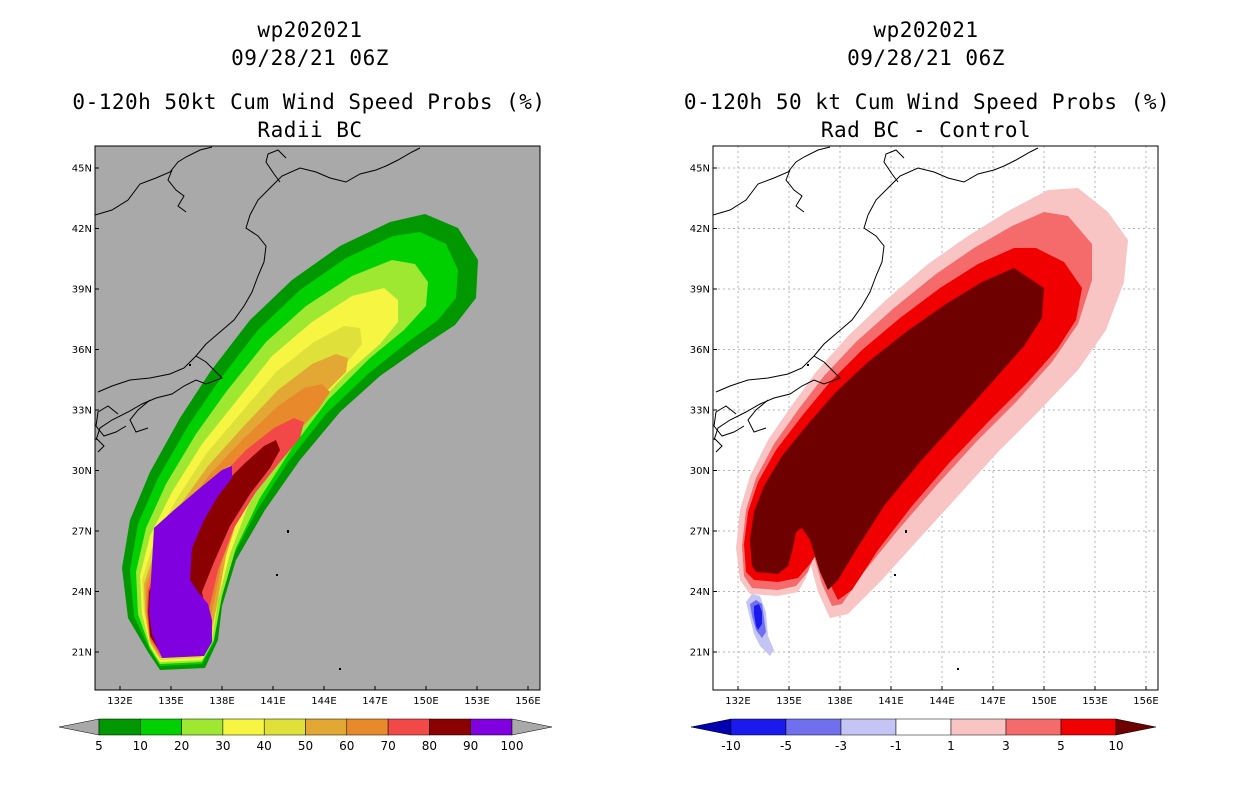 This screenshot has width=1236, height=800. I want to click on colorbar-label: -5, so click(786, 746).